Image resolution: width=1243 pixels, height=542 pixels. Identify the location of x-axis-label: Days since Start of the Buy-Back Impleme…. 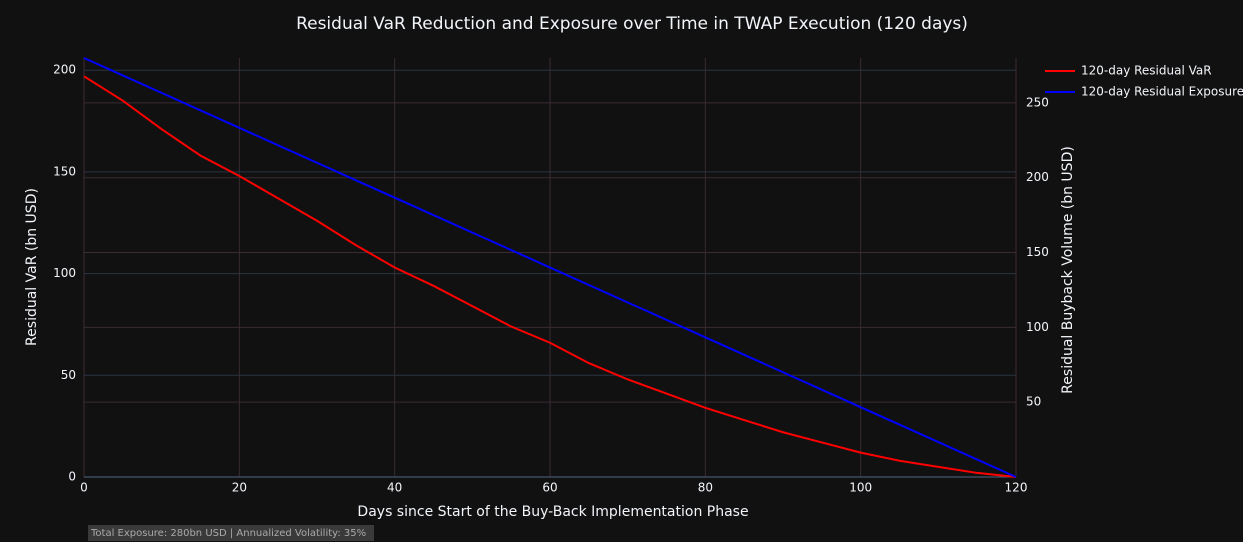
(552, 512).